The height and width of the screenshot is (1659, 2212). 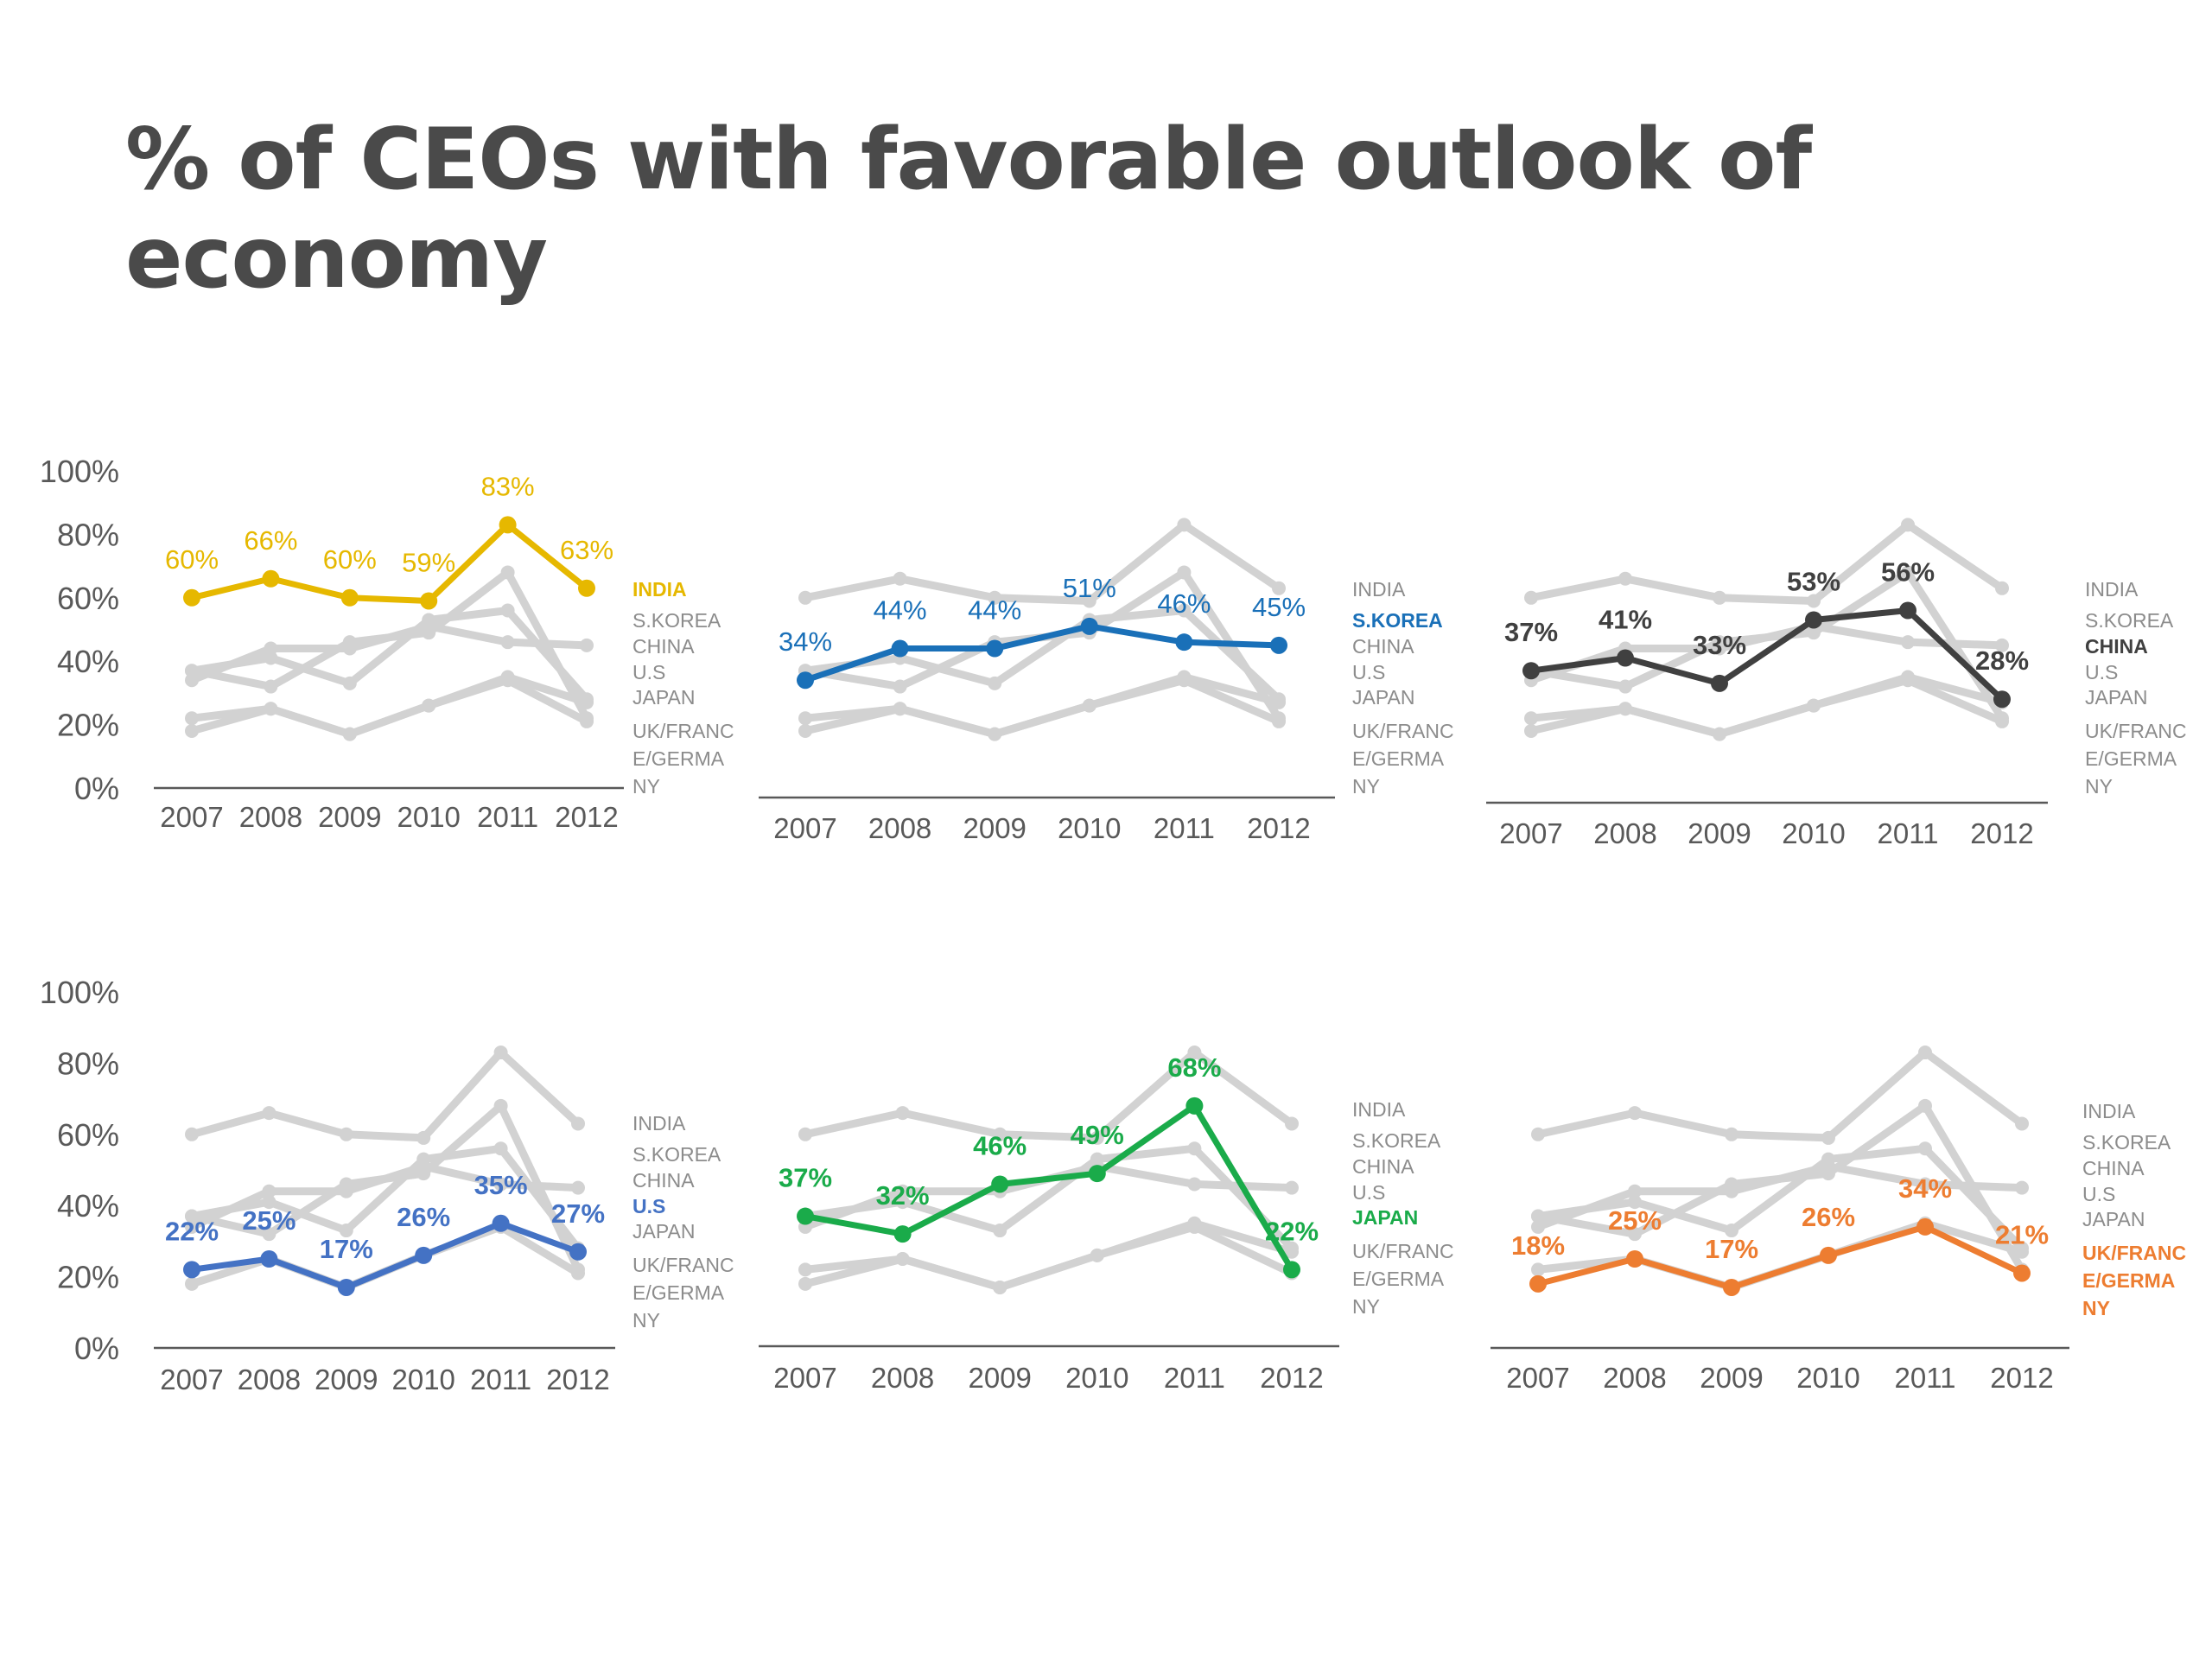 What do you see at coordinates (1403, 731) in the screenshot?
I see `legend-label: UK/FRANC` at bounding box center [1403, 731].